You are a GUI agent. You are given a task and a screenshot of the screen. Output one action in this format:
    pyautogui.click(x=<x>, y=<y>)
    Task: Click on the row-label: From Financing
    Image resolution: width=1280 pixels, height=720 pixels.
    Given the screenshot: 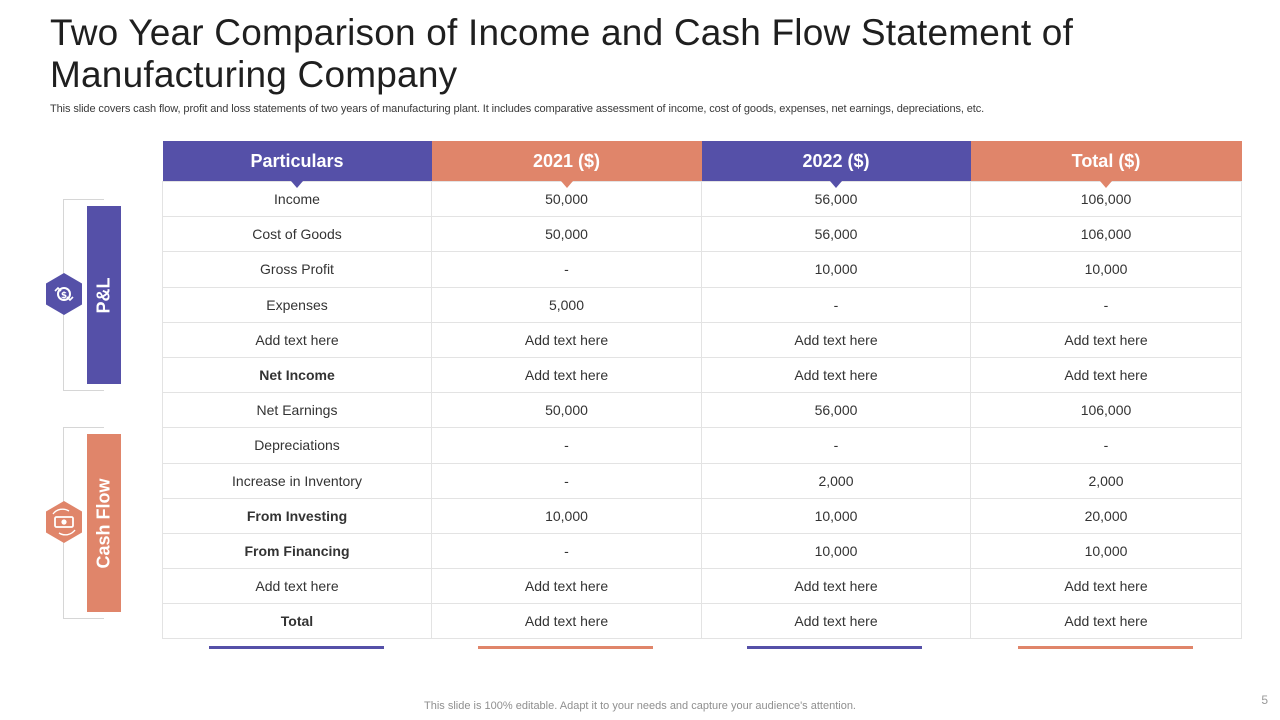 What is the action you would take?
    pyautogui.click(x=297, y=551)
    